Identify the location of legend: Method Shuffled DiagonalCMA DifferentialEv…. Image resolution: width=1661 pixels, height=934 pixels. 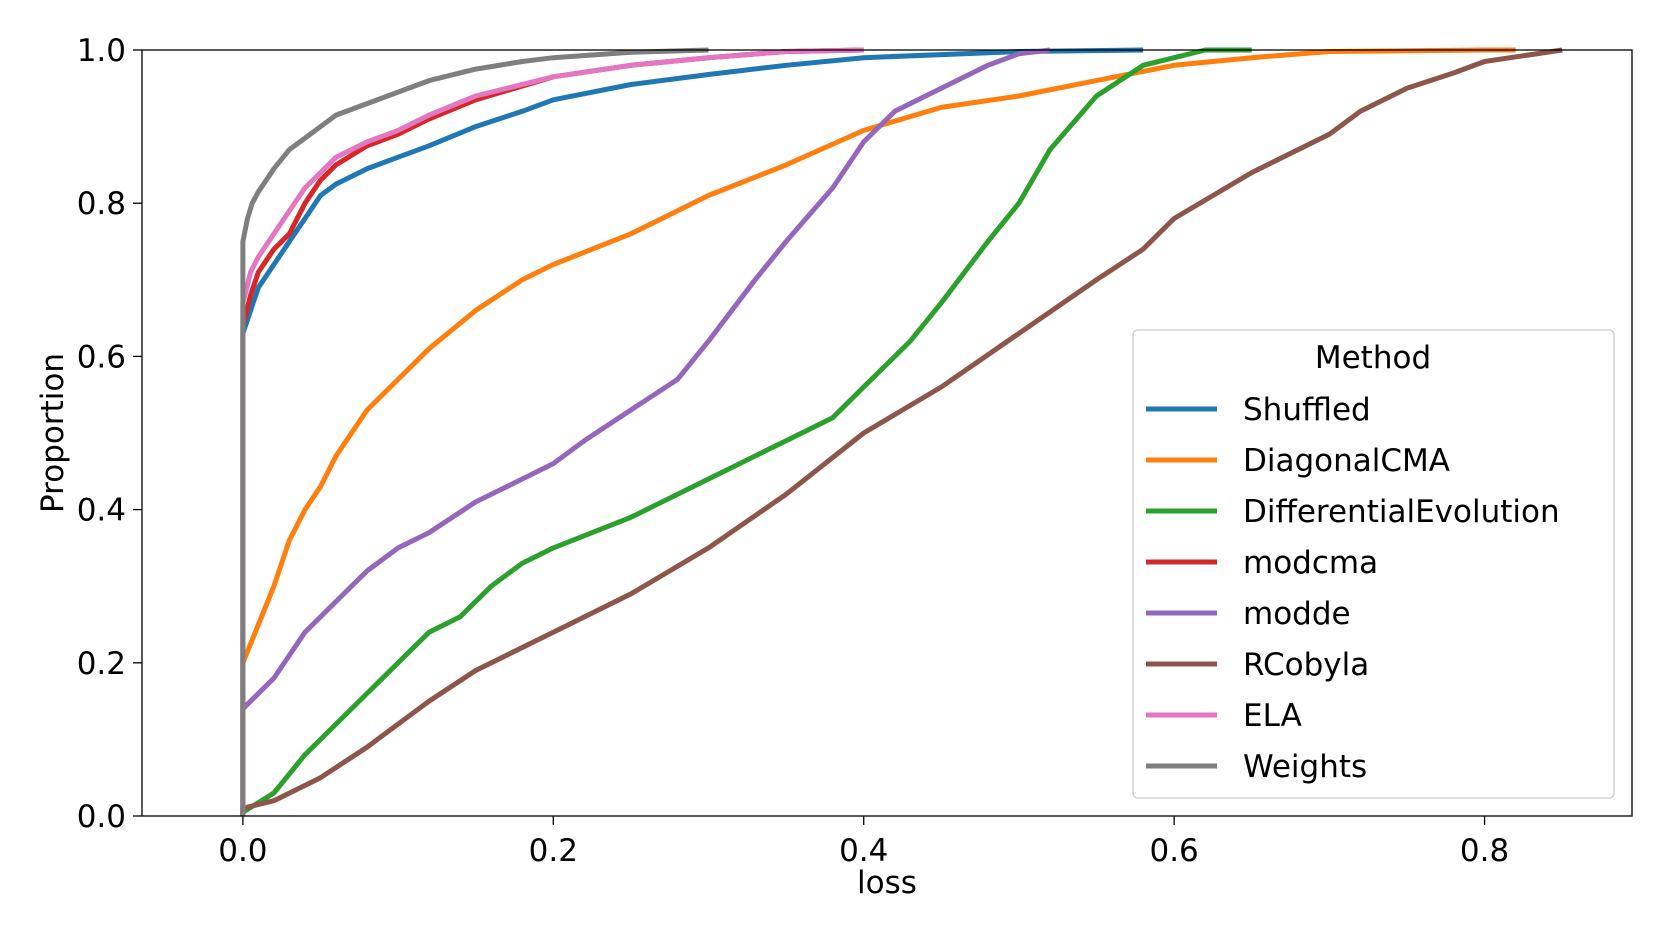
(1373, 564).